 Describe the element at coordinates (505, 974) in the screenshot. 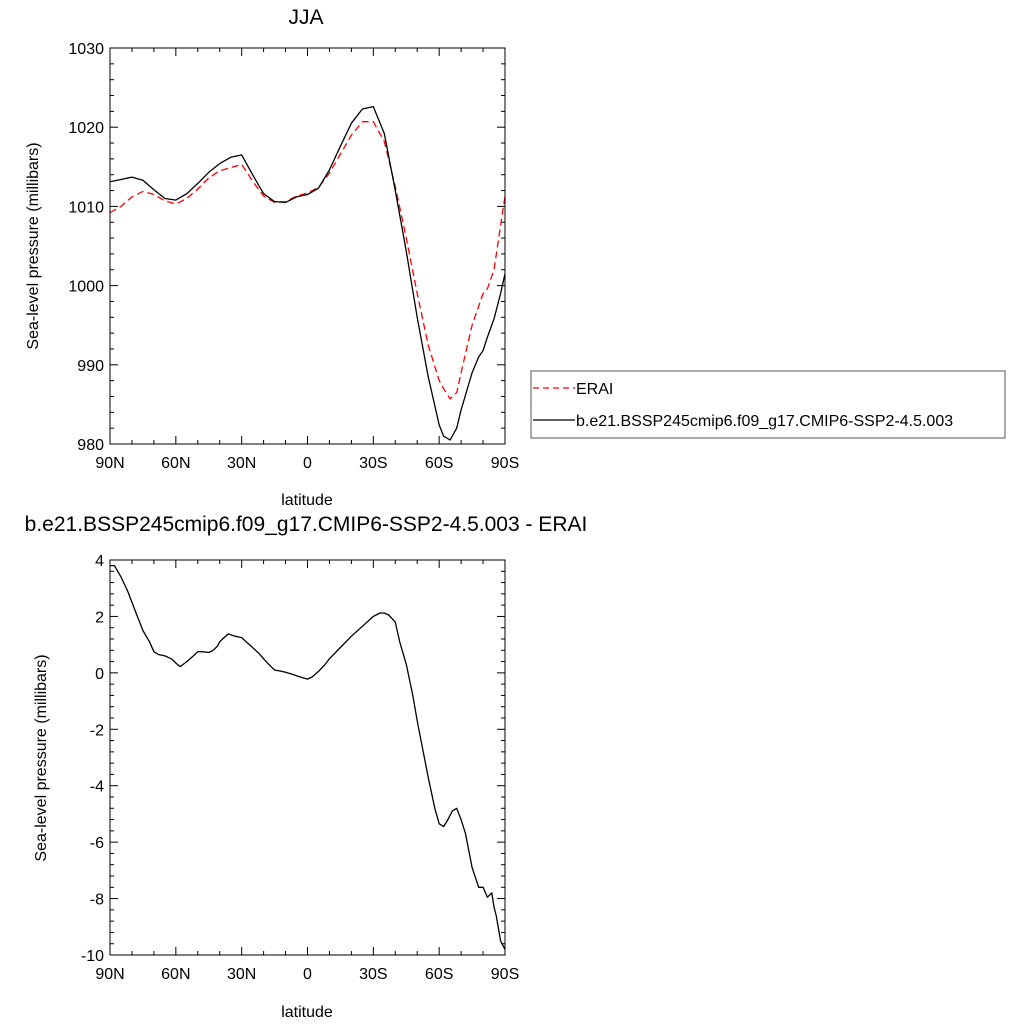

I see `bottom-x-tick-label: 90S` at that location.